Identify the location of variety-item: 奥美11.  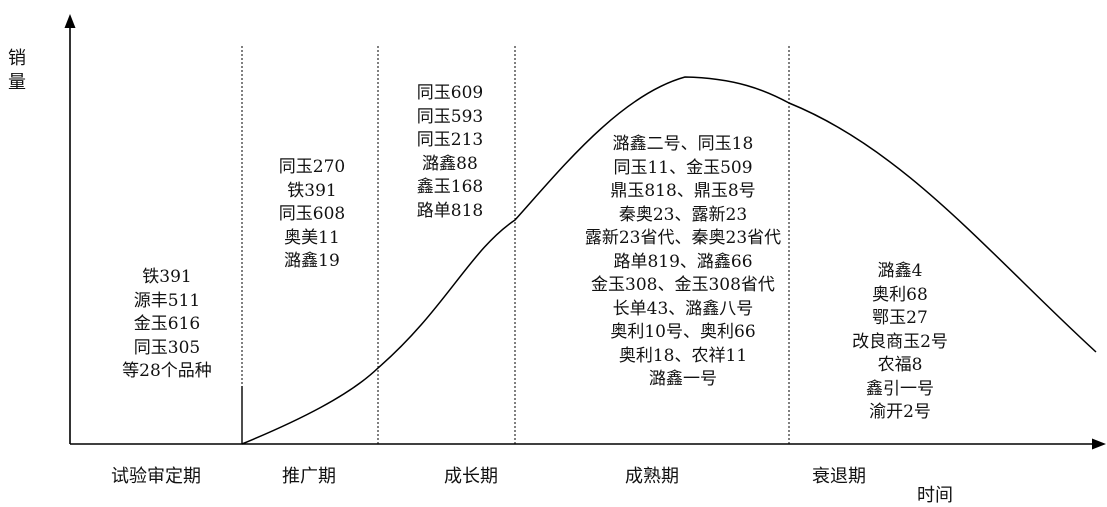
(312, 237).